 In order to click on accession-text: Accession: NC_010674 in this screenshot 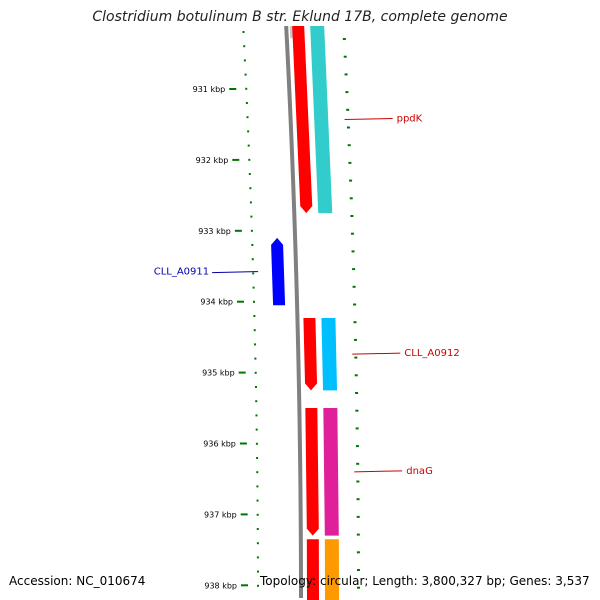, I will do `click(77, 581)`.